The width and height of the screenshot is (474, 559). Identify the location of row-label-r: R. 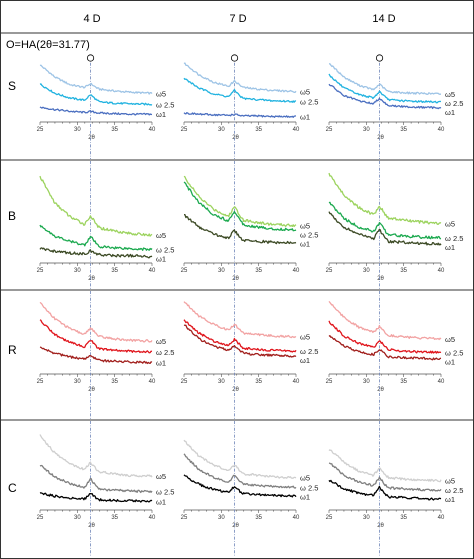
(12, 350).